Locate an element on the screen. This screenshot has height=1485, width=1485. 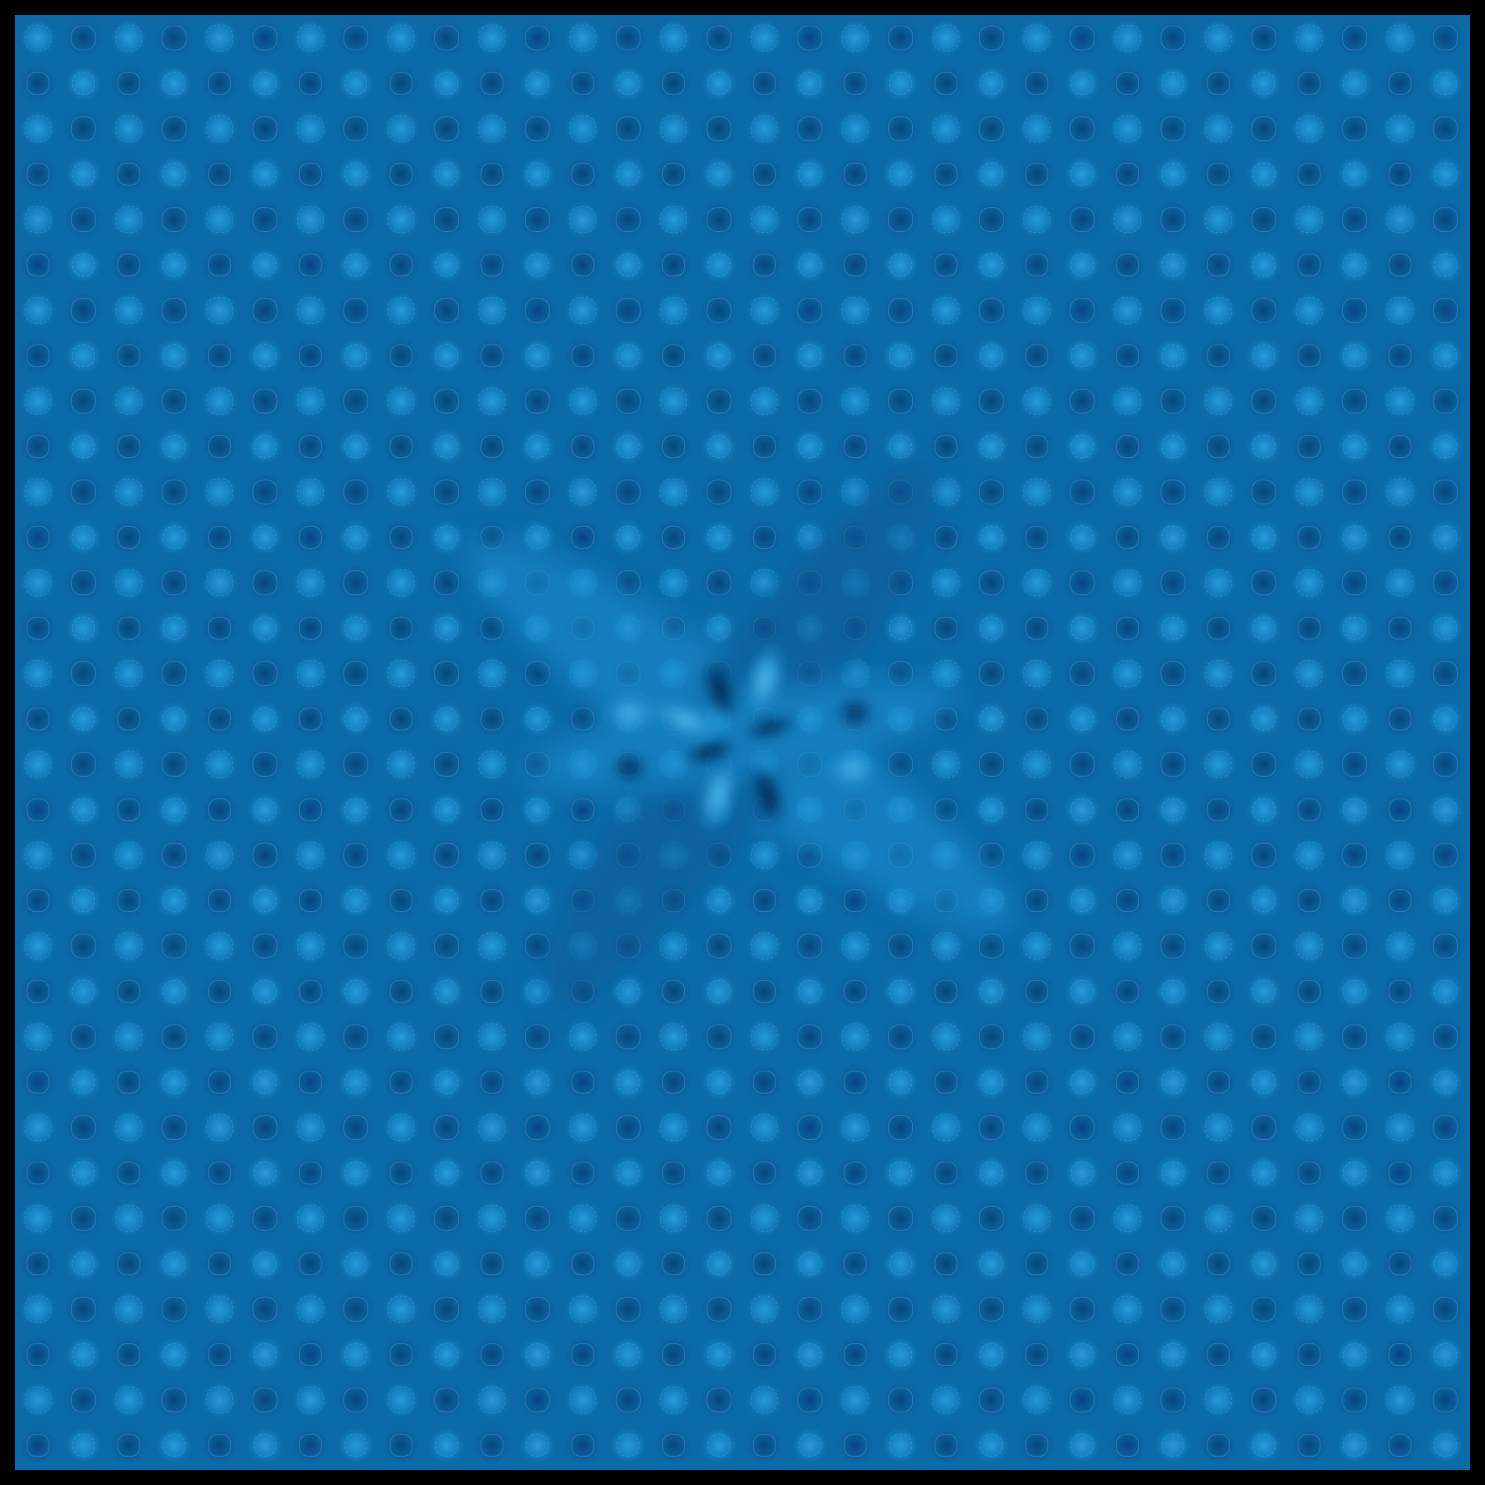
center-flower is located at coordinates (741, 737).